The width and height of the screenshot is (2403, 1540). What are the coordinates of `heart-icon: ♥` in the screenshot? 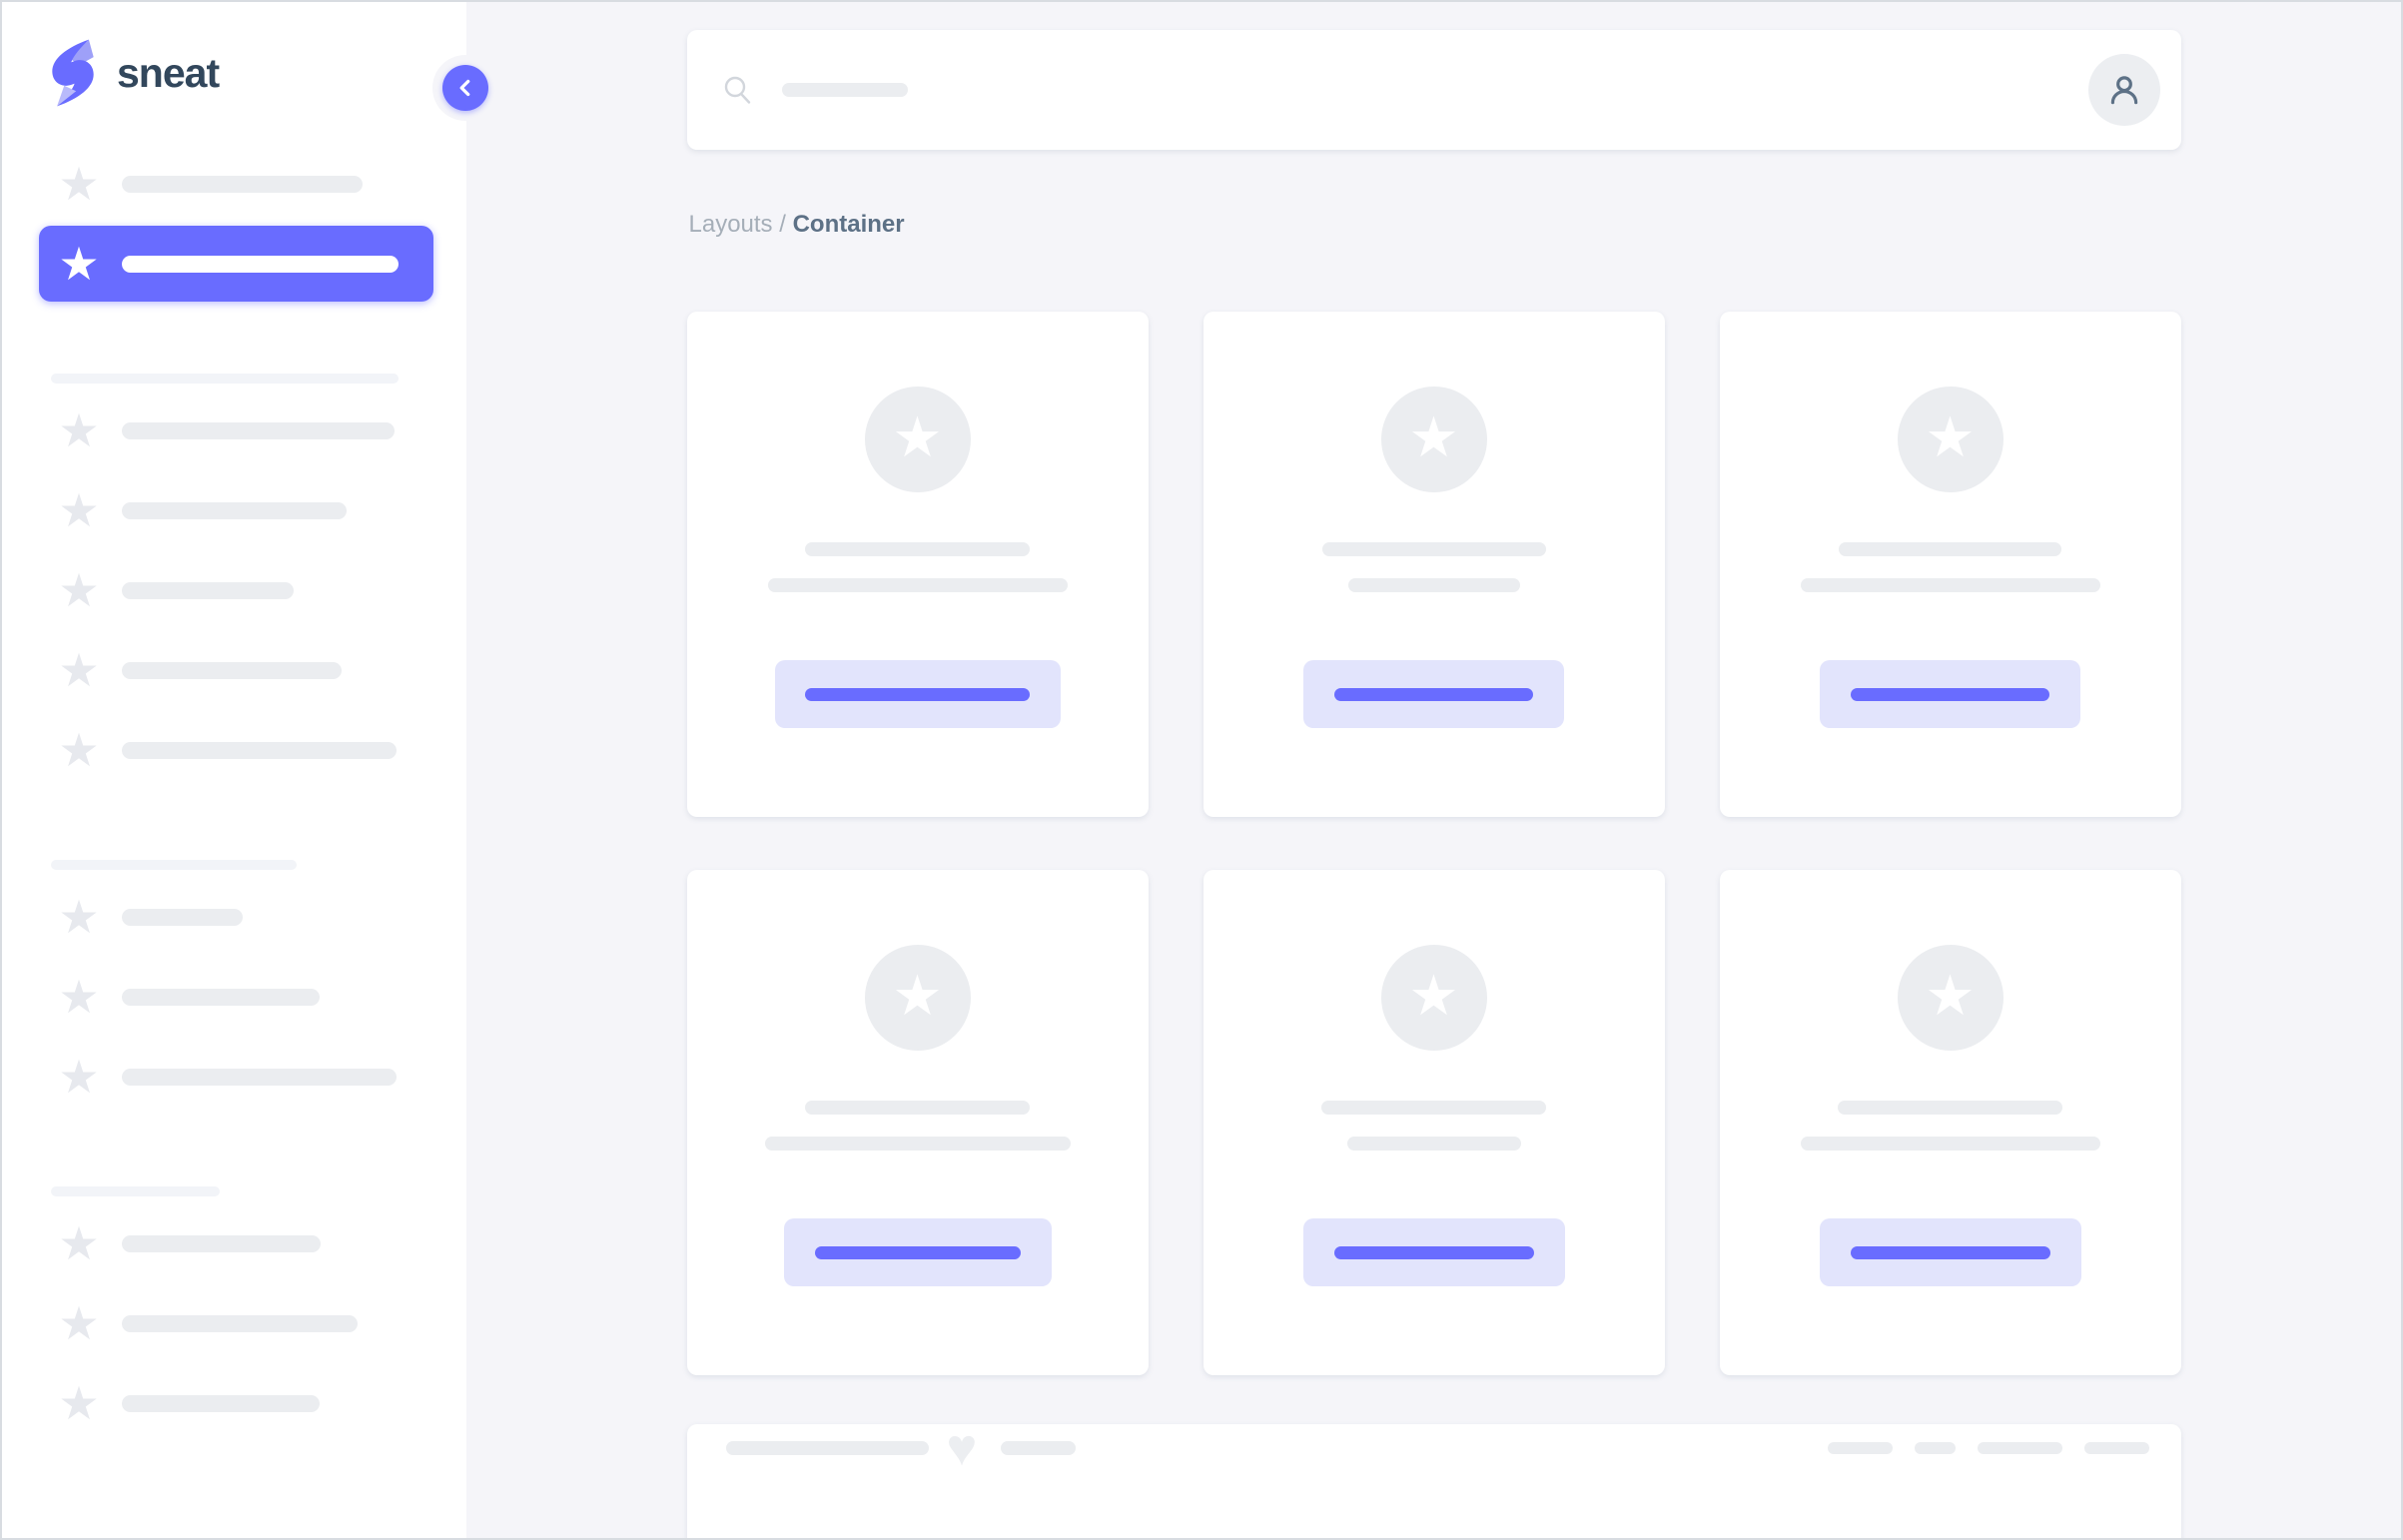 It's located at (962, 1448).